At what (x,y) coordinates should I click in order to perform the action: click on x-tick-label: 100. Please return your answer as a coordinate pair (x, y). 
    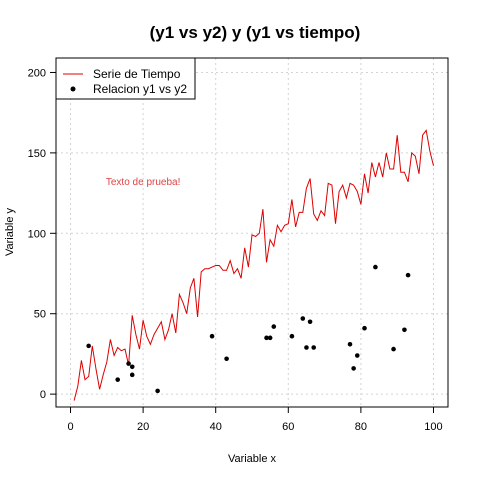
    Looking at the image, I should click on (433, 427).